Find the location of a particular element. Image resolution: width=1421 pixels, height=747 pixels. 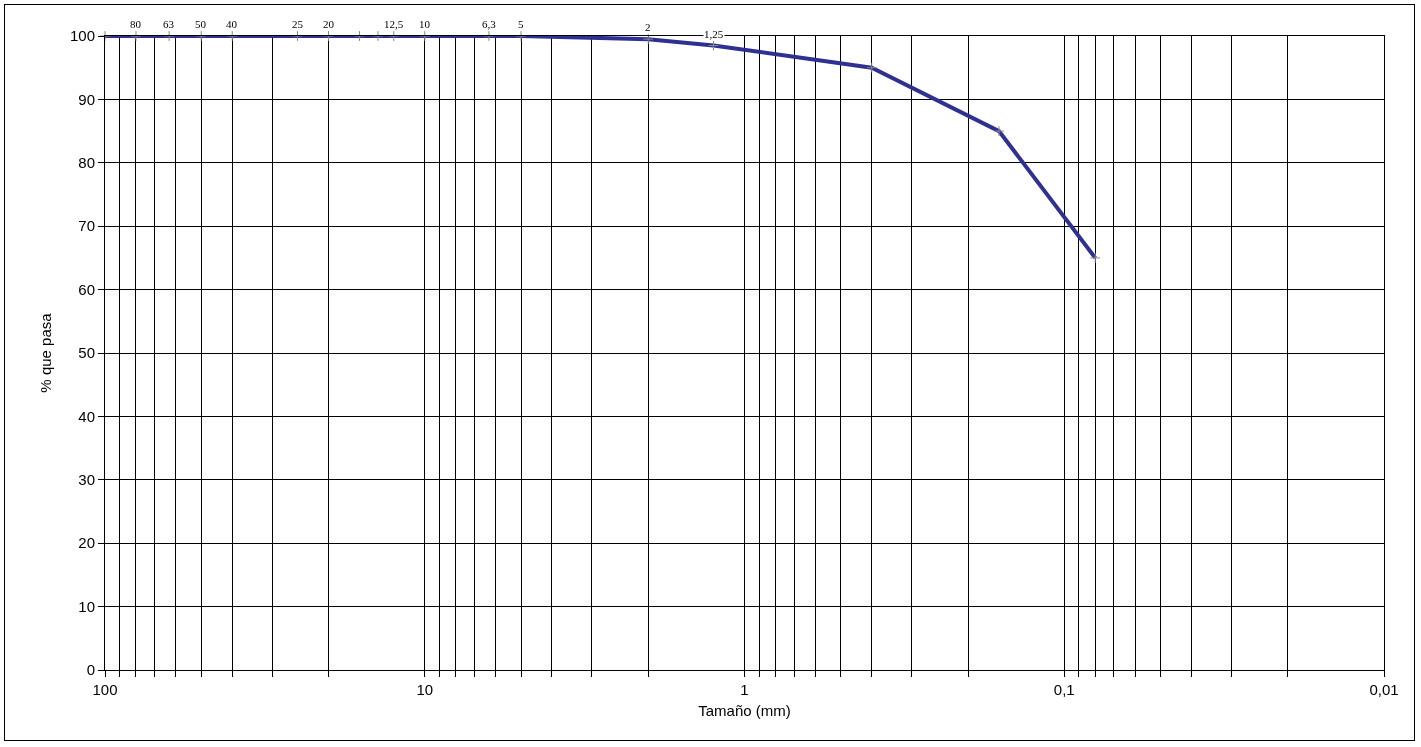

y-tick-label: 0 is located at coordinates (90, 670).